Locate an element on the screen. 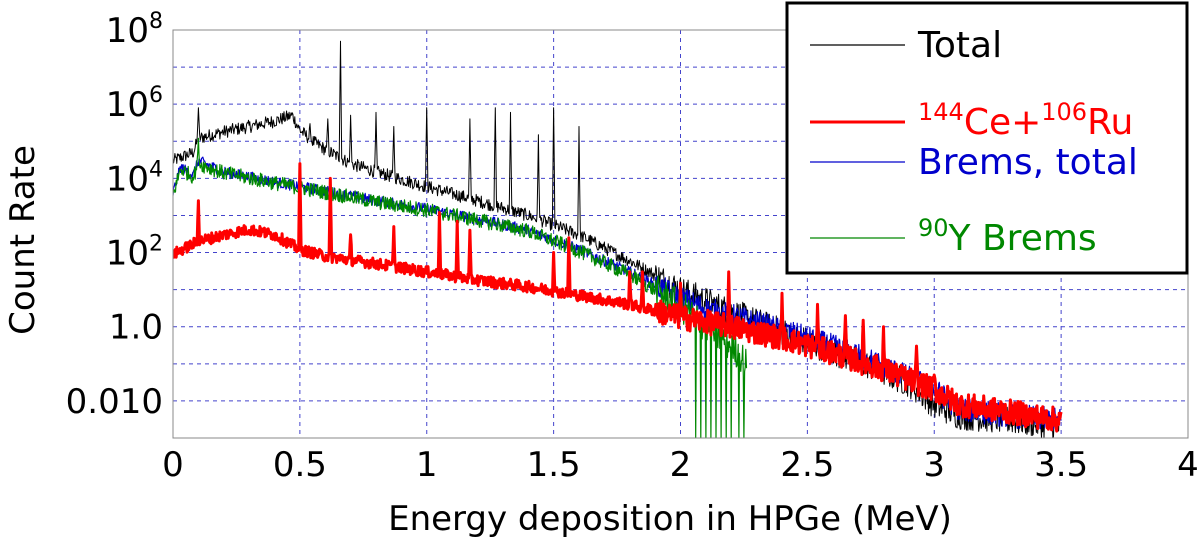 This screenshot has width=1200, height=550. x-tick-label: 3.5 is located at coordinates (1061, 465).